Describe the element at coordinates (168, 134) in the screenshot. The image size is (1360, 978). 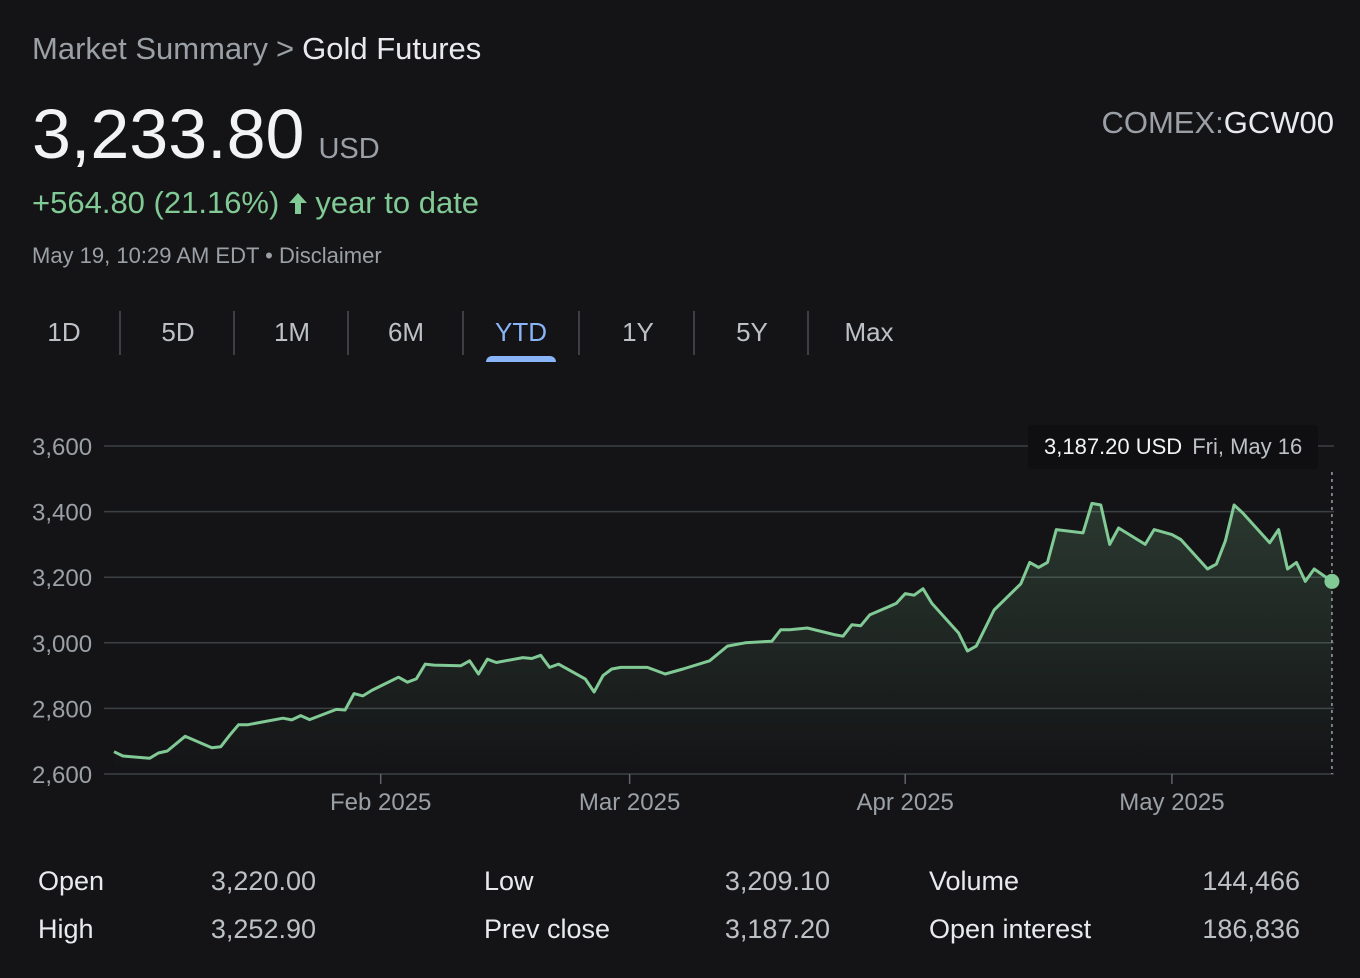
I see `current-price: 3,233.80` at that location.